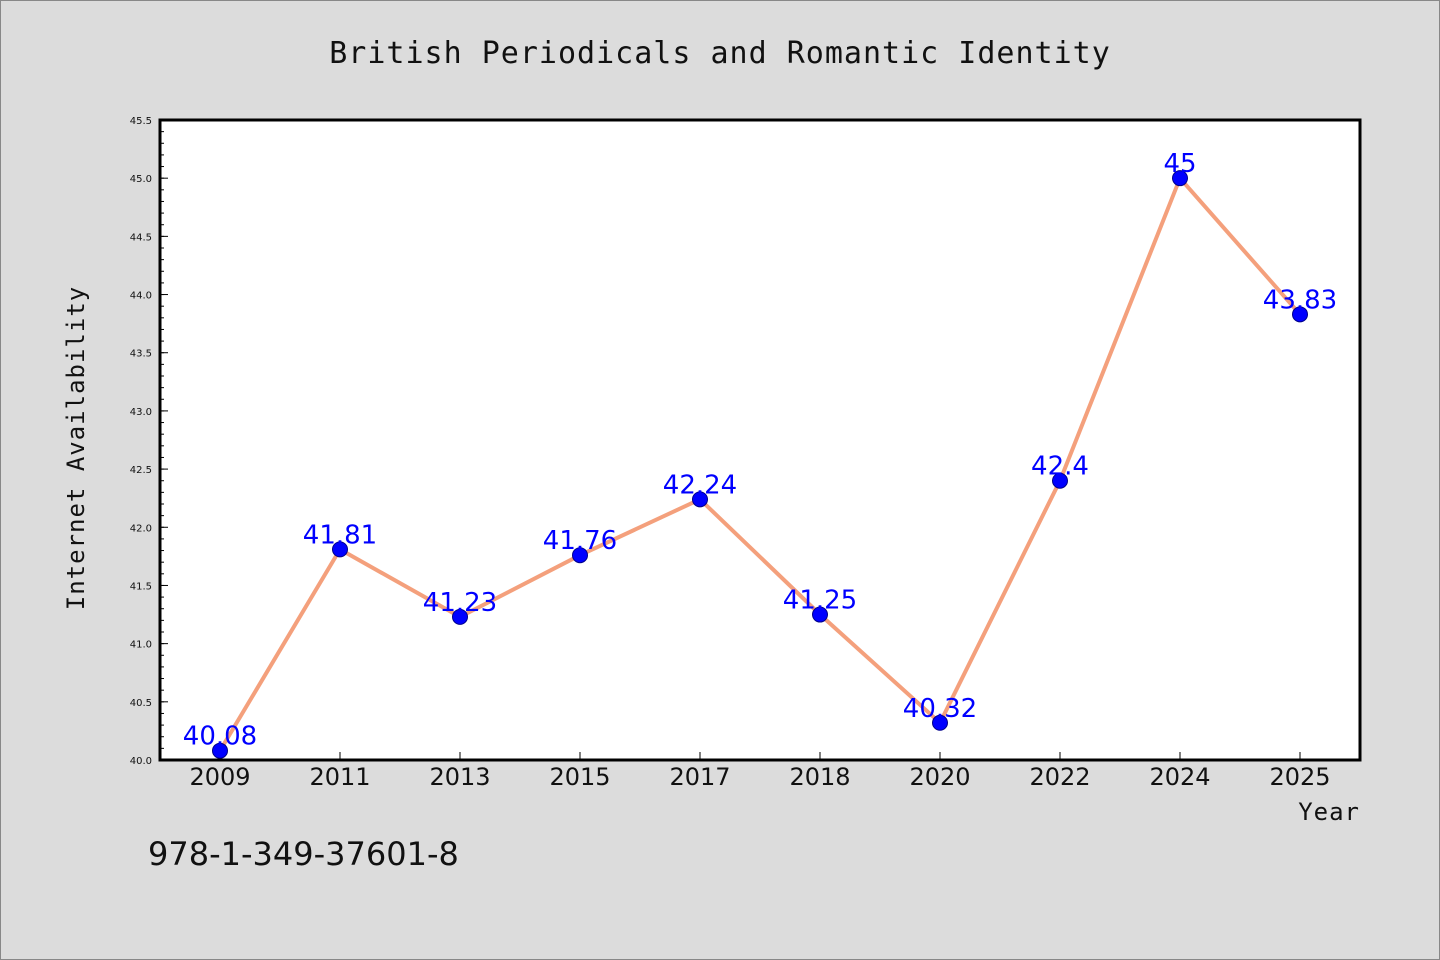  Describe the element at coordinates (1059, 777) in the screenshot. I see `x-tick-label: 2022` at that location.